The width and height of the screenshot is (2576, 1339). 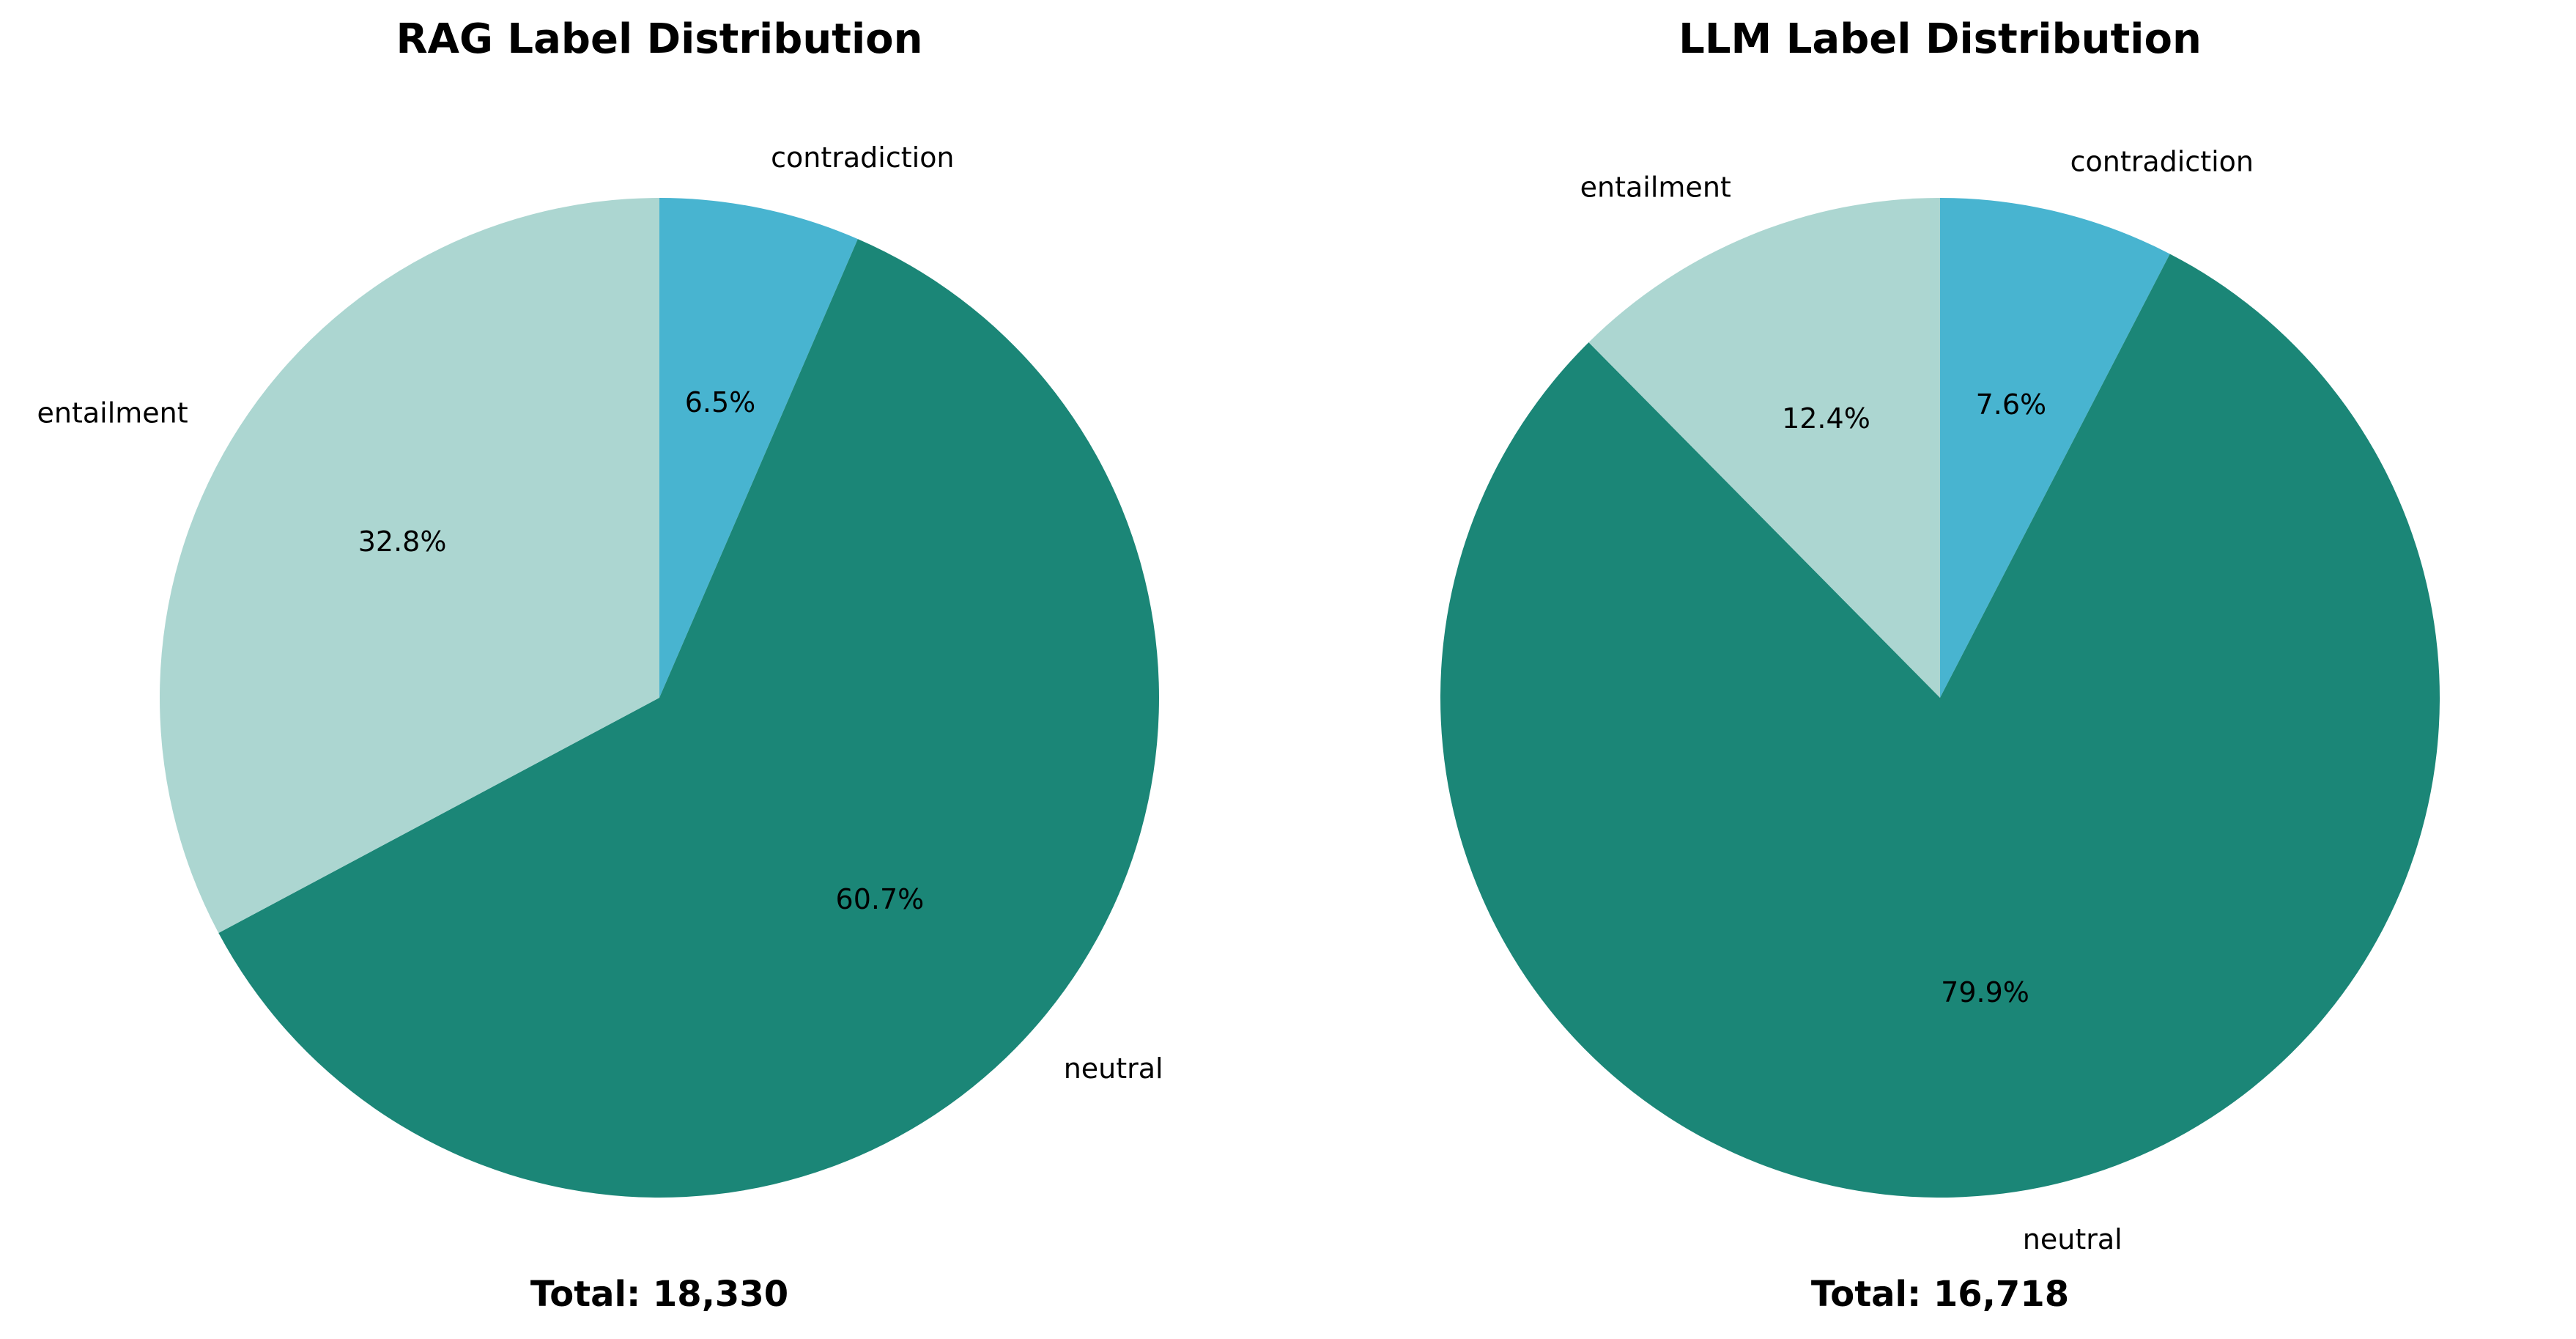 What do you see at coordinates (720, 402) in the screenshot?
I see `rag-pct-label-contradiction: 6.5%` at bounding box center [720, 402].